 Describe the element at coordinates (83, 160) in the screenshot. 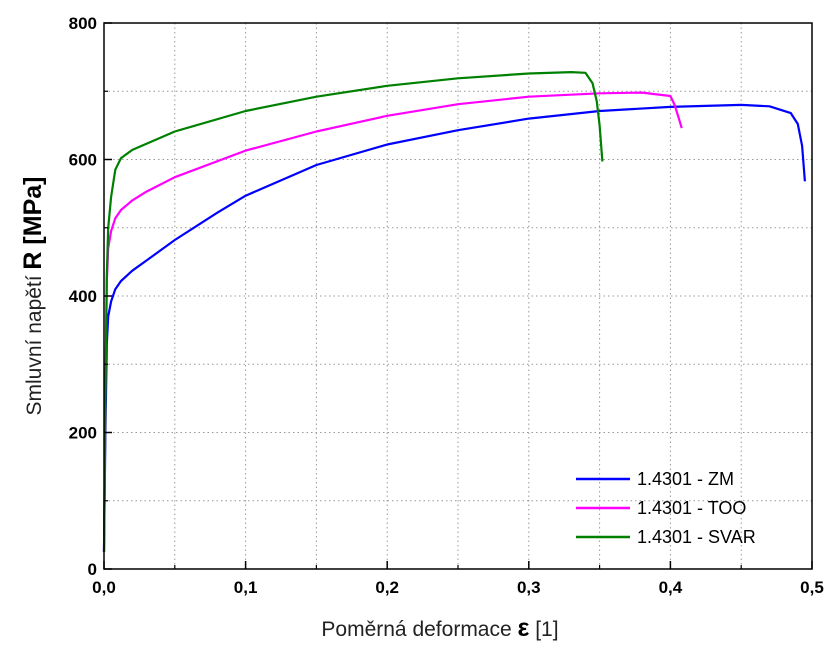

I see `y-tick-label: 600` at that location.